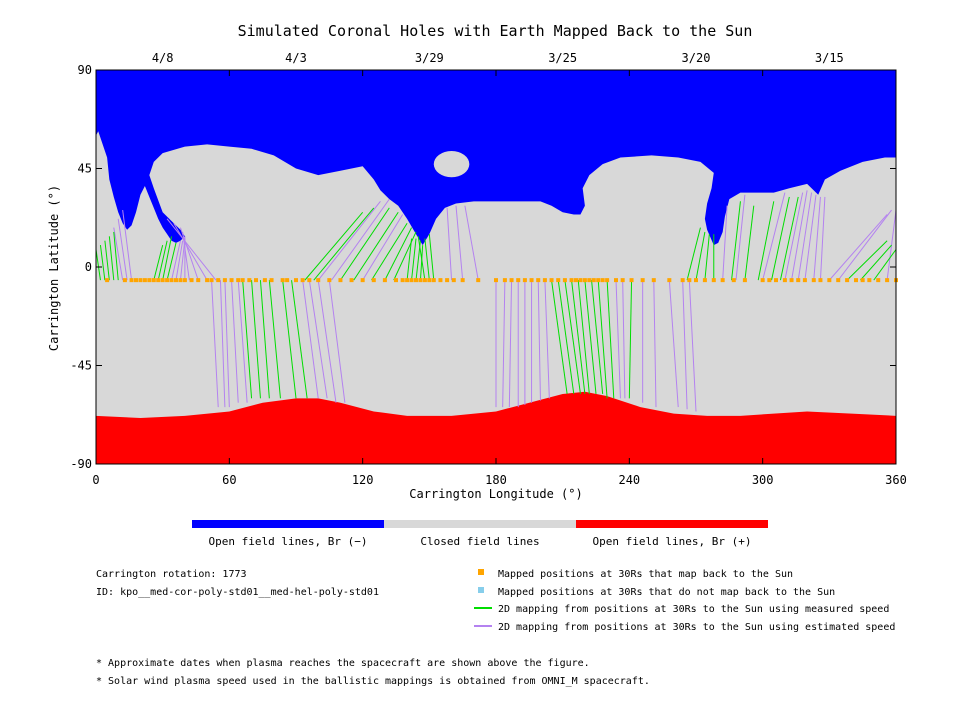 The width and height of the screenshot is (960, 720). I want to click on top-date-label: 3/15, so click(829, 58).